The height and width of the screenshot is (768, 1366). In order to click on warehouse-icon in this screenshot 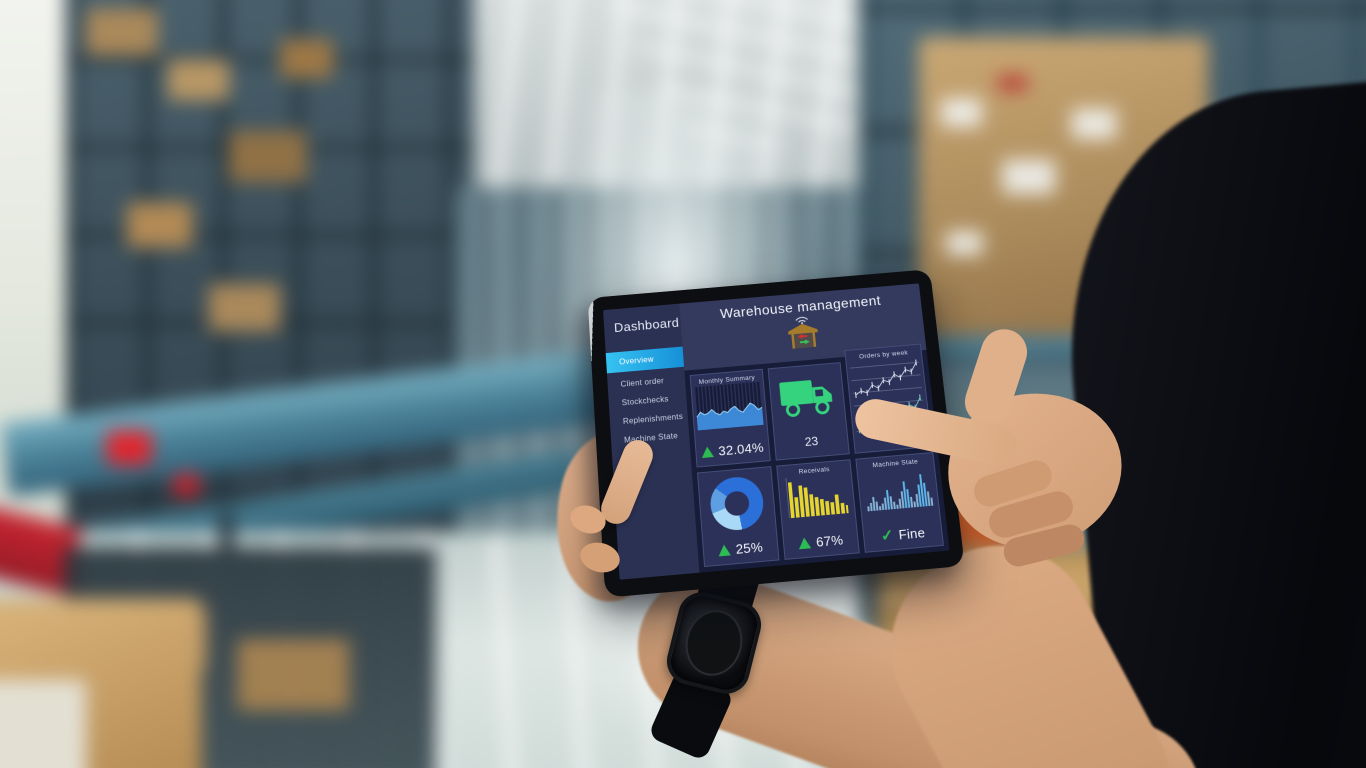, I will do `click(803, 335)`.